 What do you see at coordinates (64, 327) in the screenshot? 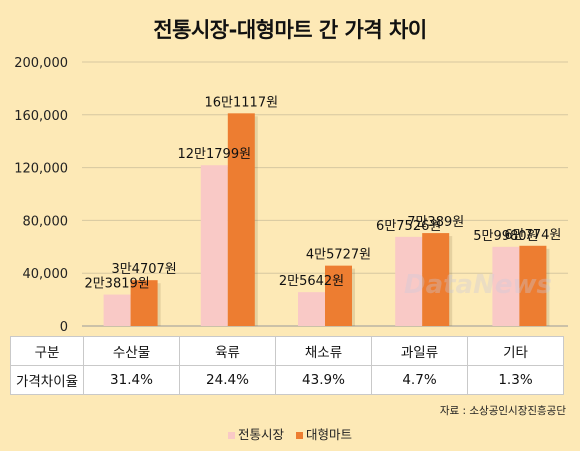
I see `y-tick-label: 0` at bounding box center [64, 327].